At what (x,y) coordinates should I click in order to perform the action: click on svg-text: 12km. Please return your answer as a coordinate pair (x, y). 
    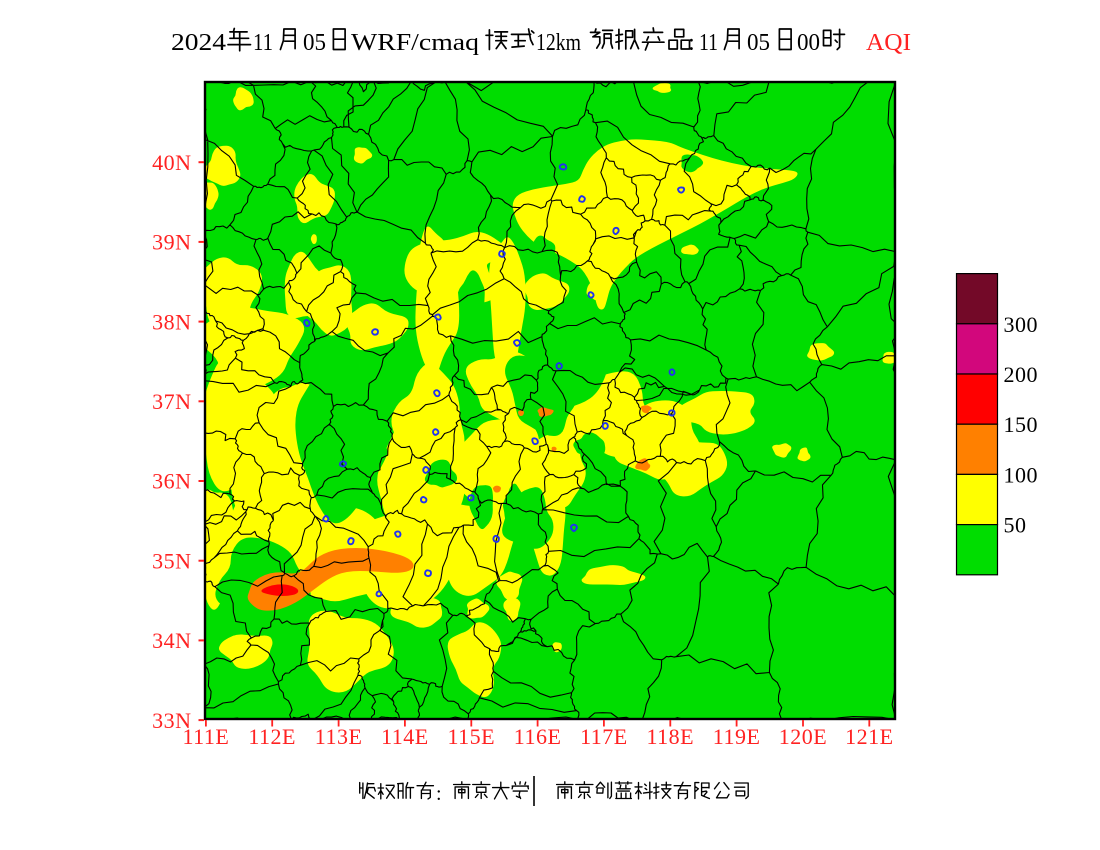
    Looking at the image, I should click on (558, 42).